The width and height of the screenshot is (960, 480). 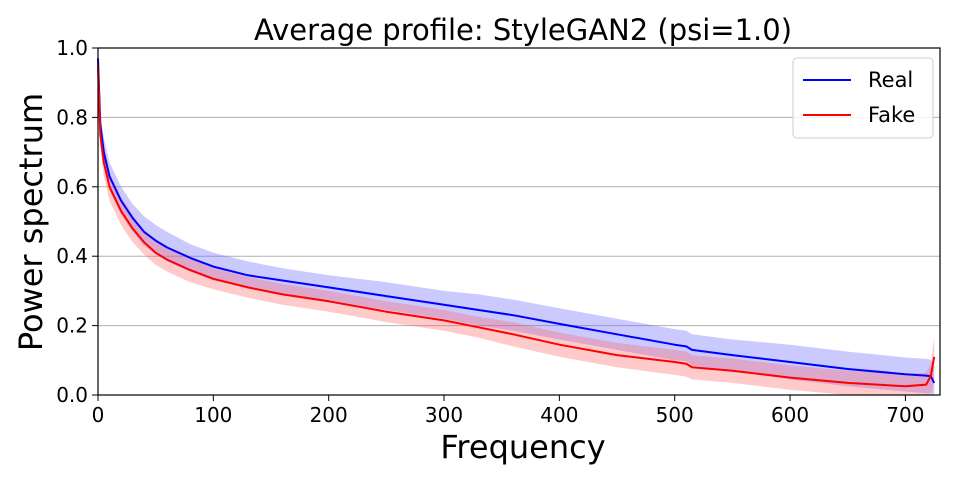 What do you see at coordinates (905, 415) in the screenshot?
I see `x-tick-label: 700` at bounding box center [905, 415].